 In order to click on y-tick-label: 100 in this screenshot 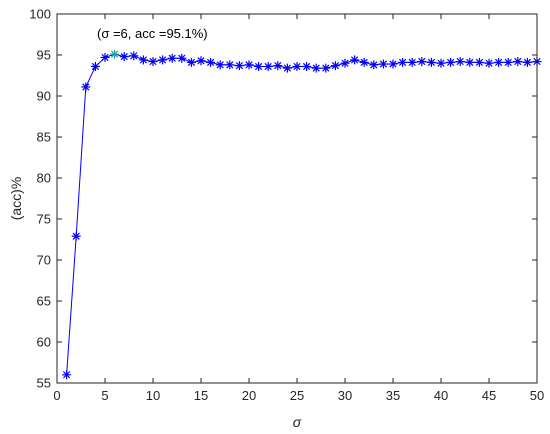, I will do `click(40, 14)`.